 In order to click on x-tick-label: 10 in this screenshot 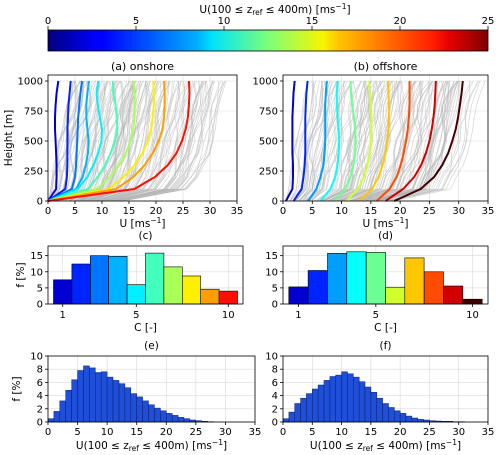, I will do `click(341, 432)`.